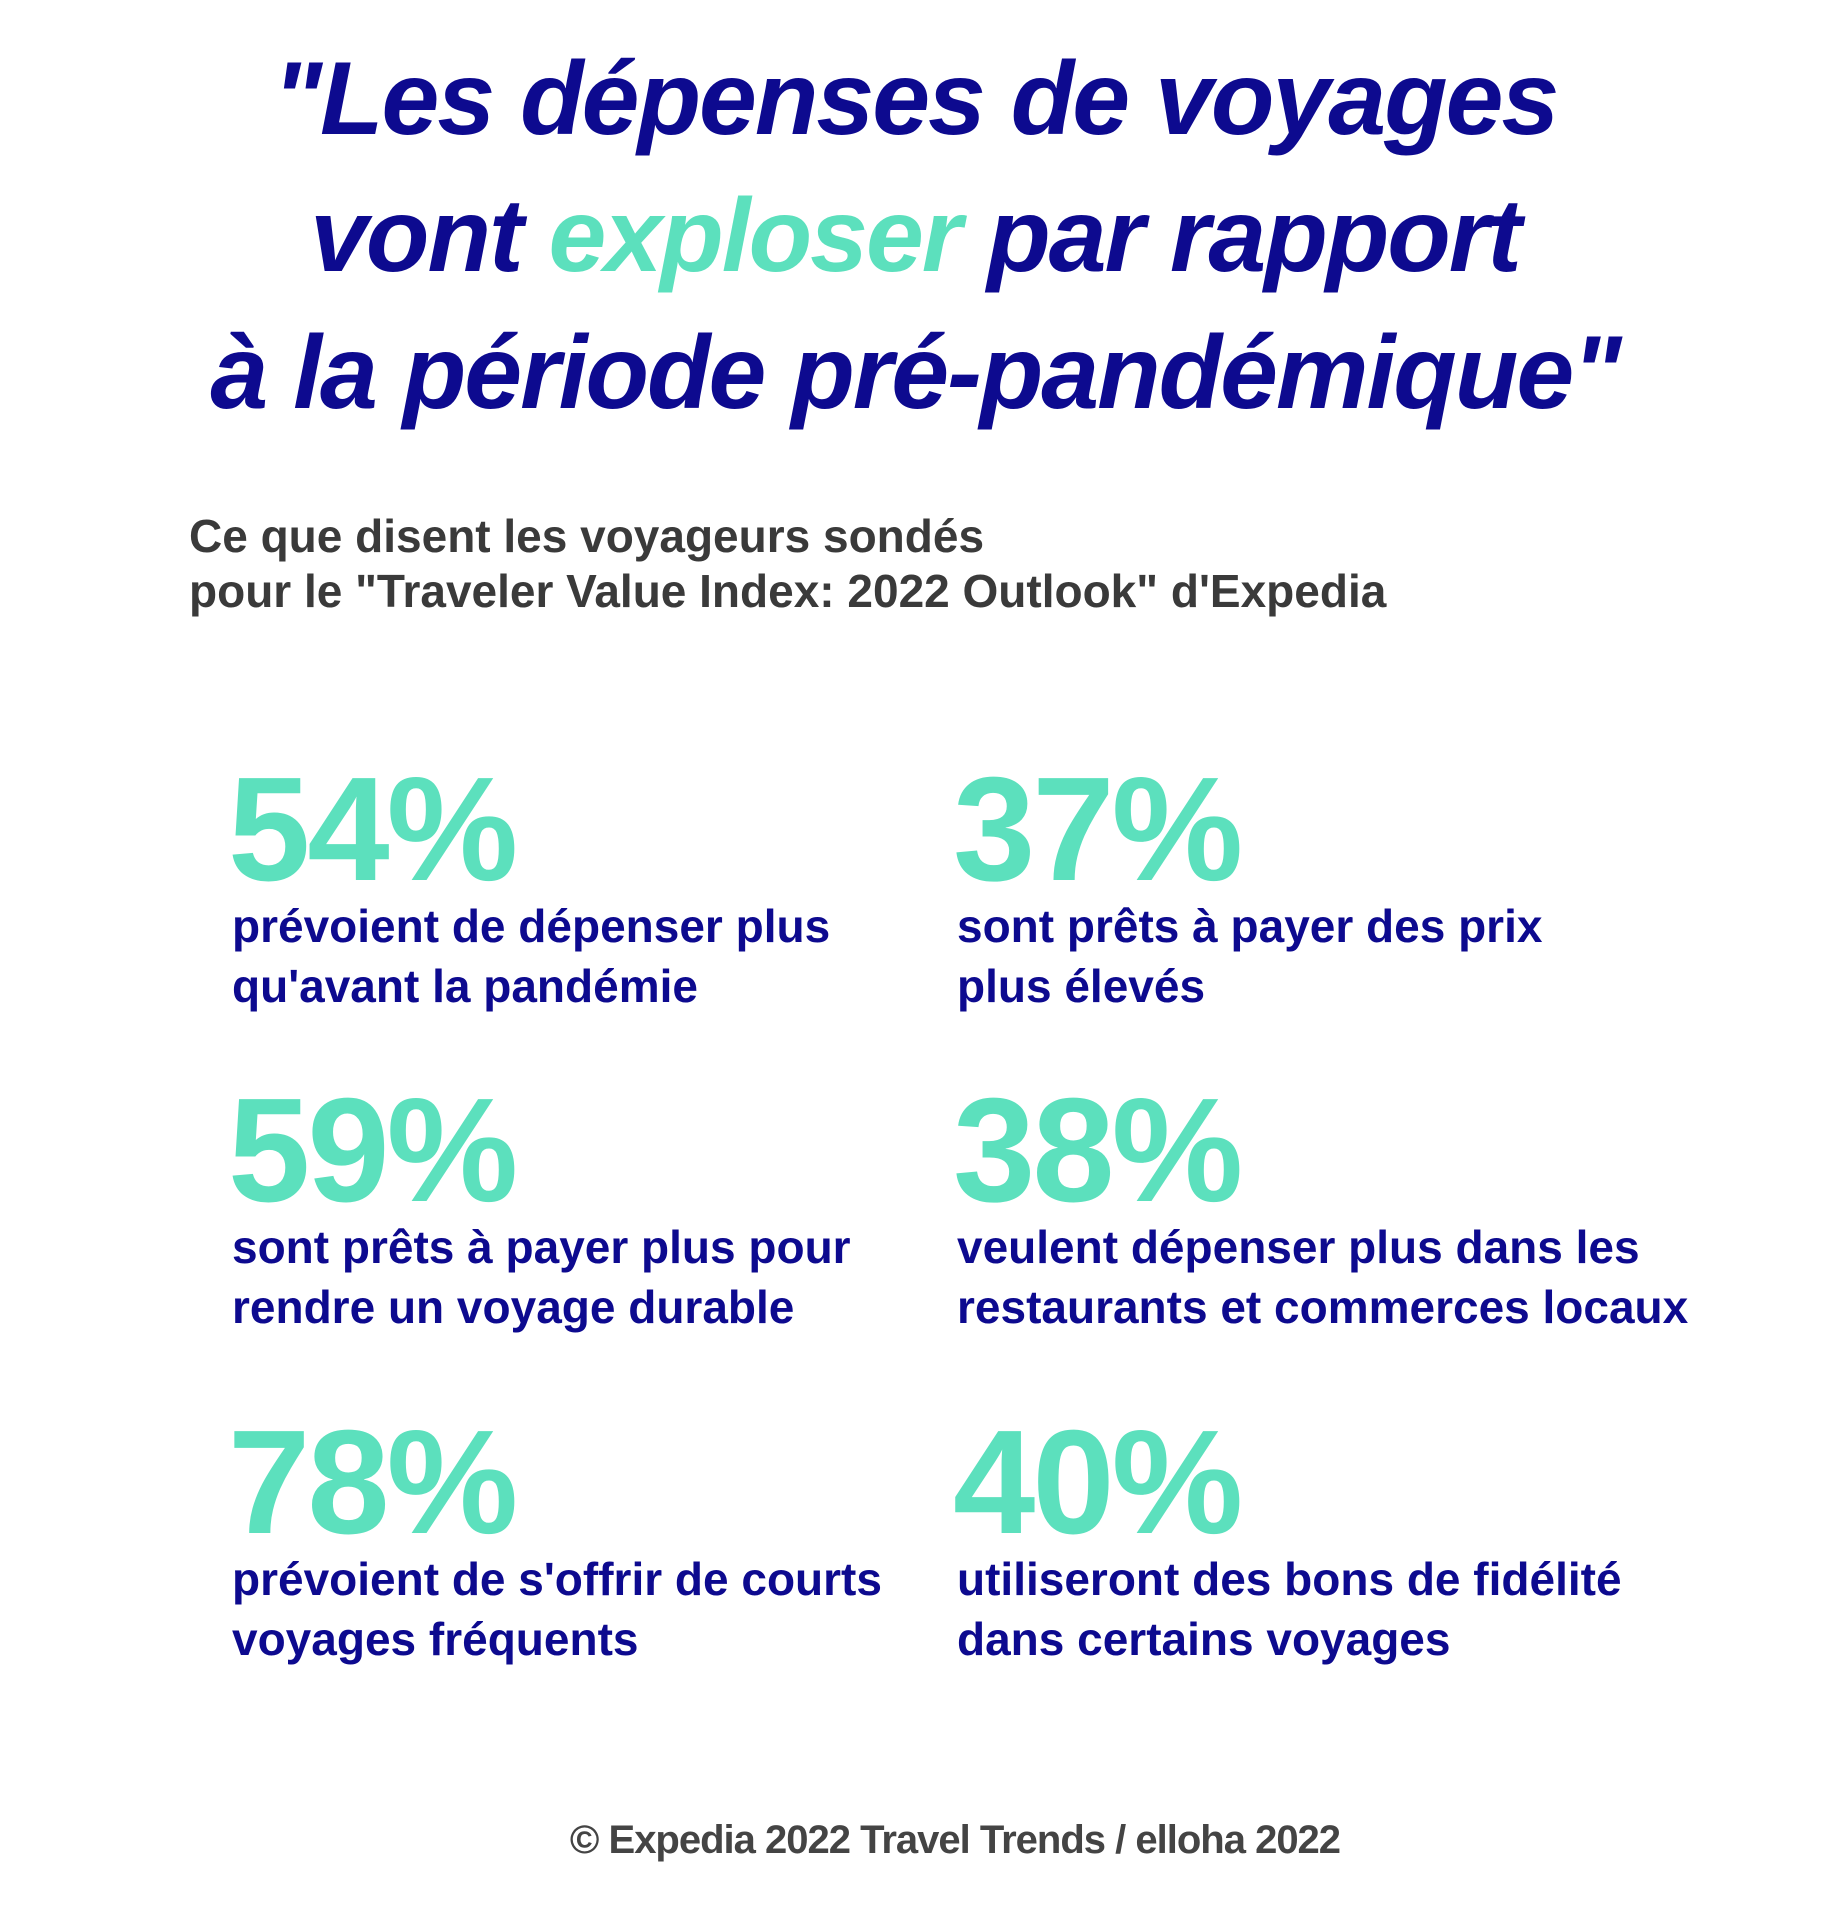  What do you see at coordinates (586, 536) in the screenshot?
I see `subtitle-line: Ce que disent les voyageurs sondés` at bounding box center [586, 536].